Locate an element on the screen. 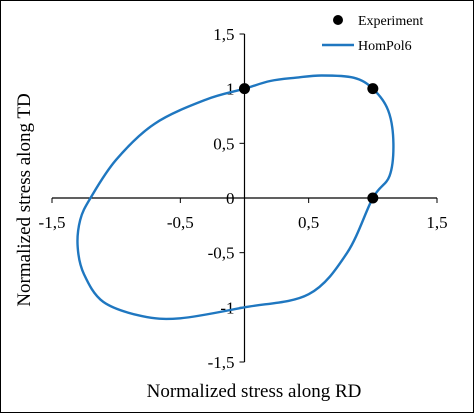 The height and width of the screenshot is (413, 474). legend-hompol6-label: HomPol6 is located at coordinates (385, 46).